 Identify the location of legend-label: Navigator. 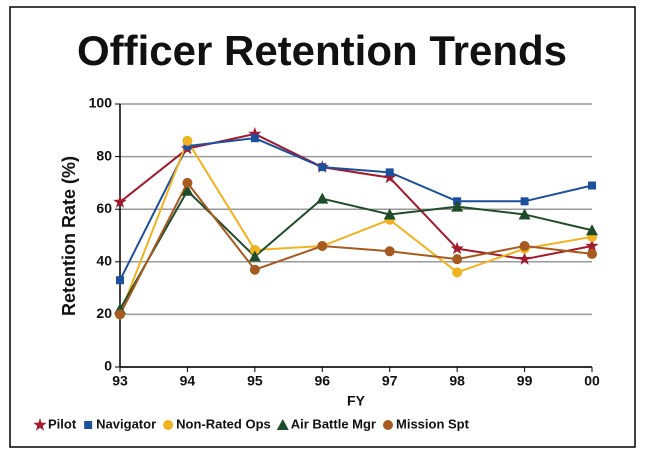
(126, 423).